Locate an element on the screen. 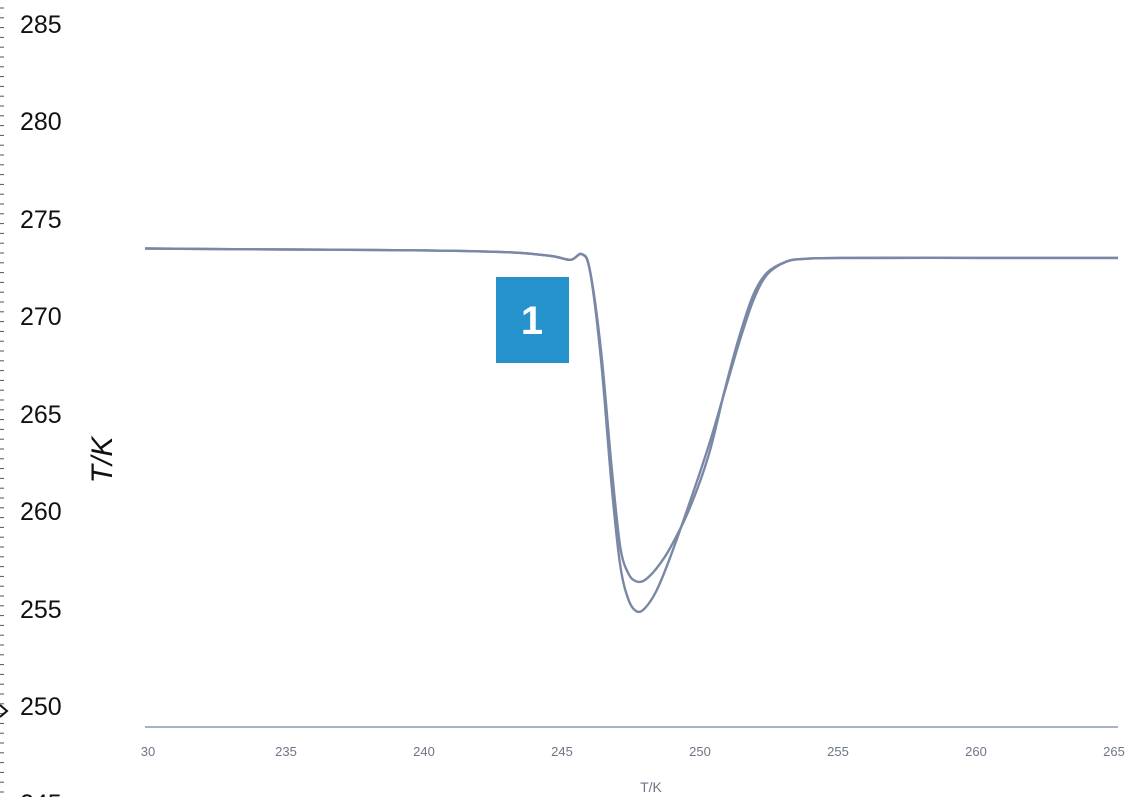 This screenshot has height=797, width=1132. x-axis-label: T/K is located at coordinates (651, 787).